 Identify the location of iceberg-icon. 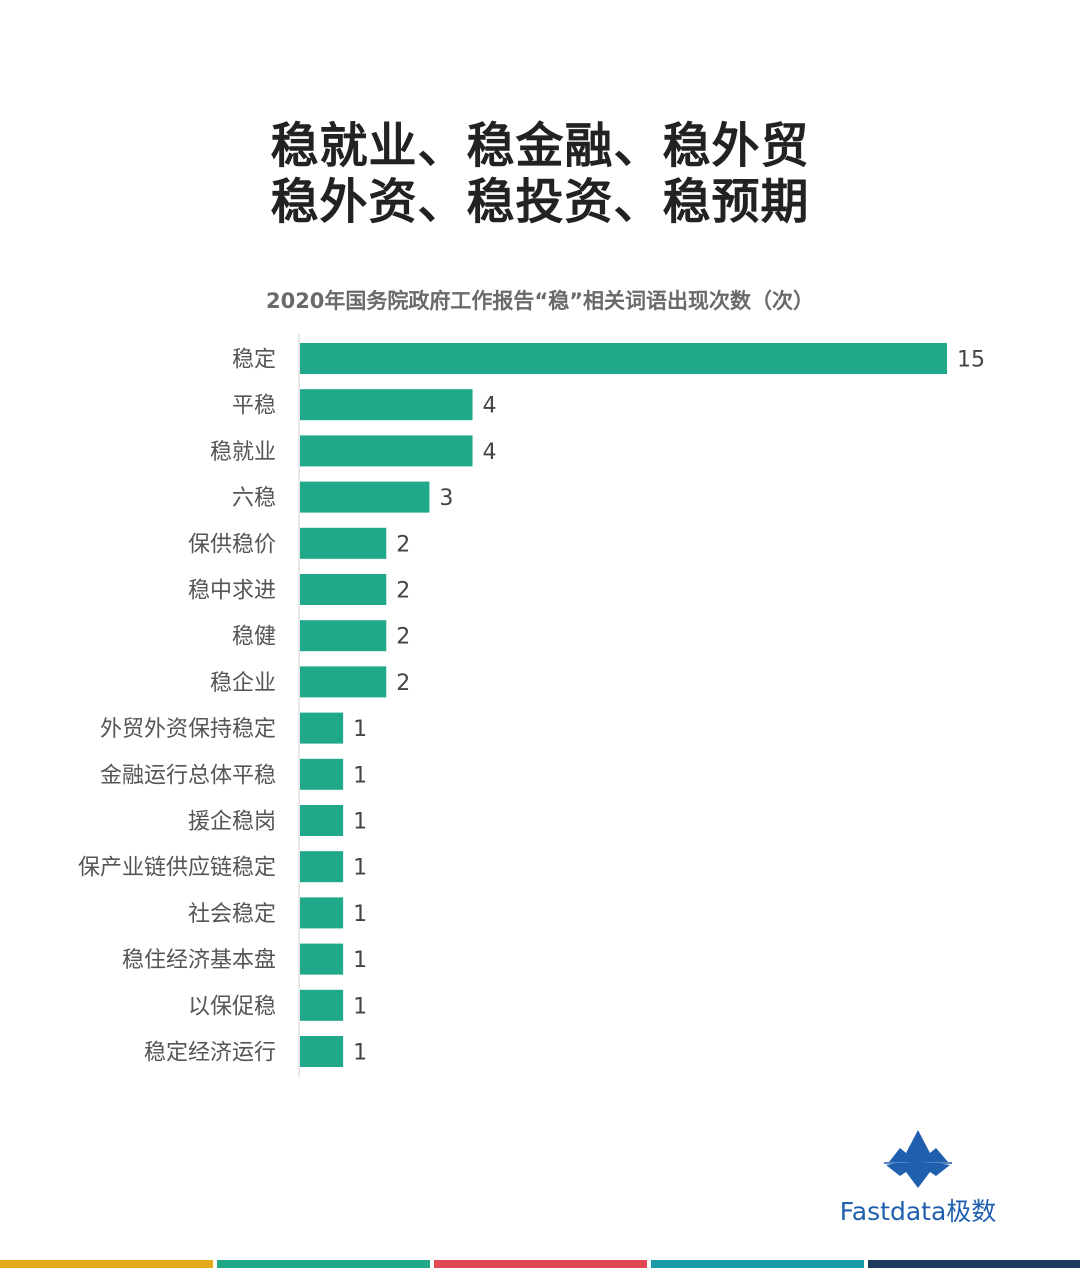
(918, 1159).